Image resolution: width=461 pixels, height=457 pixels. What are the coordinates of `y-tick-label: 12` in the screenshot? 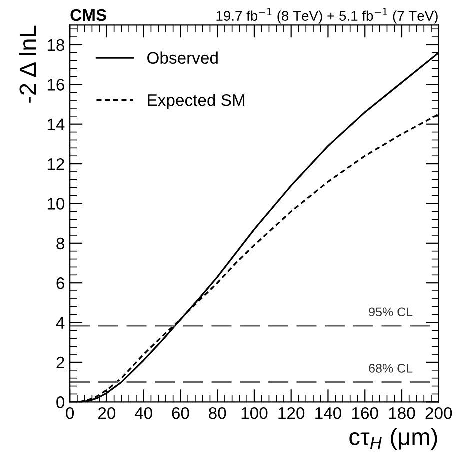 It's located at (56, 164).